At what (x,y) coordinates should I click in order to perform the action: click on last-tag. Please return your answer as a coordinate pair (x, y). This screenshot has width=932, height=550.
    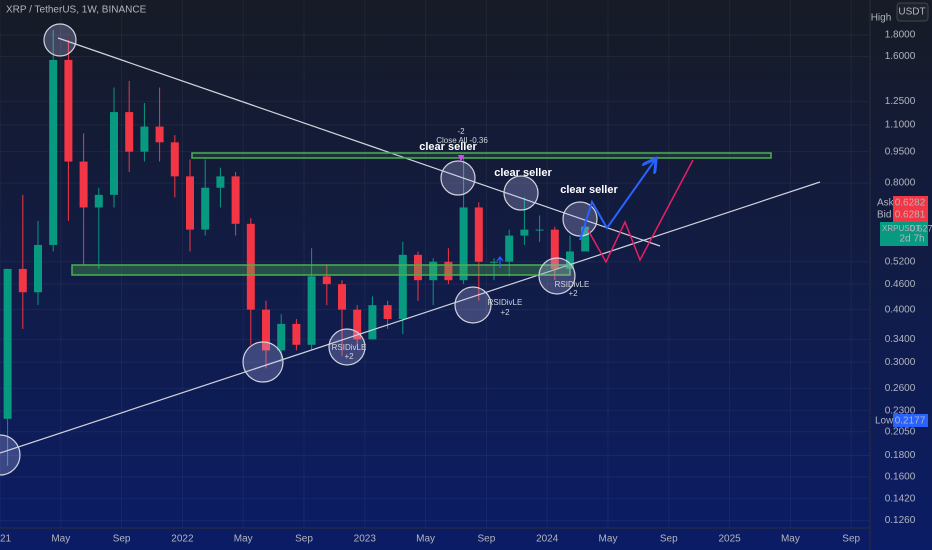
    Looking at the image, I should click on (904, 234).